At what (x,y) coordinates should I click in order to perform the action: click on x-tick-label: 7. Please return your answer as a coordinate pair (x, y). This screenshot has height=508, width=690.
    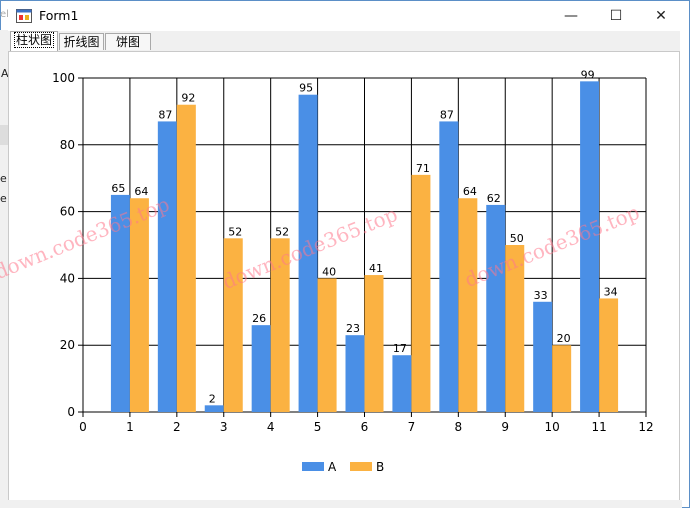
    Looking at the image, I should click on (412, 427).